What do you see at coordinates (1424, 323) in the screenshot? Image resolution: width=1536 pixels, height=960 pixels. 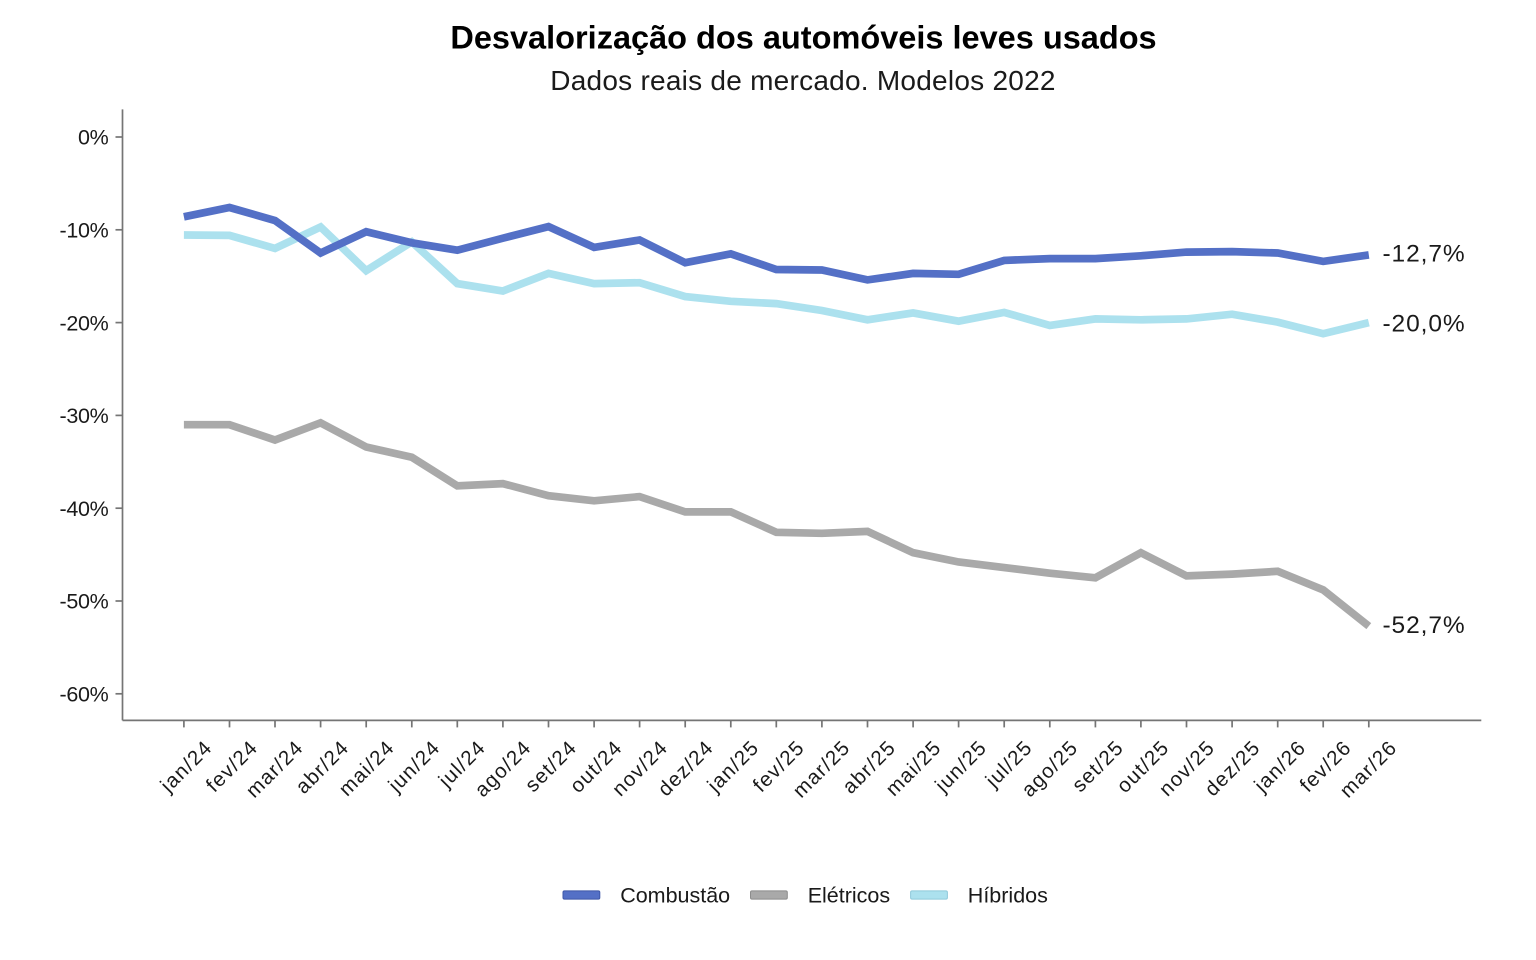 I see `svg-text: -20,0%` at bounding box center [1424, 323].